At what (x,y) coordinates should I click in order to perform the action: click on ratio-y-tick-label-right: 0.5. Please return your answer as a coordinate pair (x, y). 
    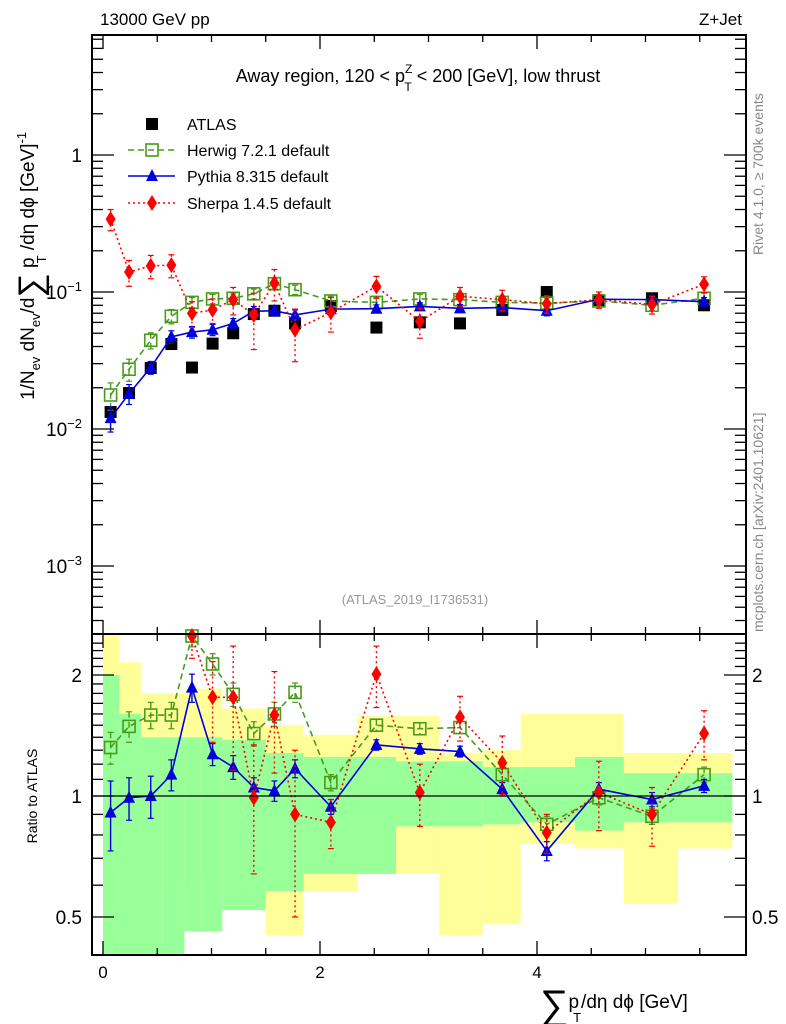
    Looking at the image, I should click on (765, 918).